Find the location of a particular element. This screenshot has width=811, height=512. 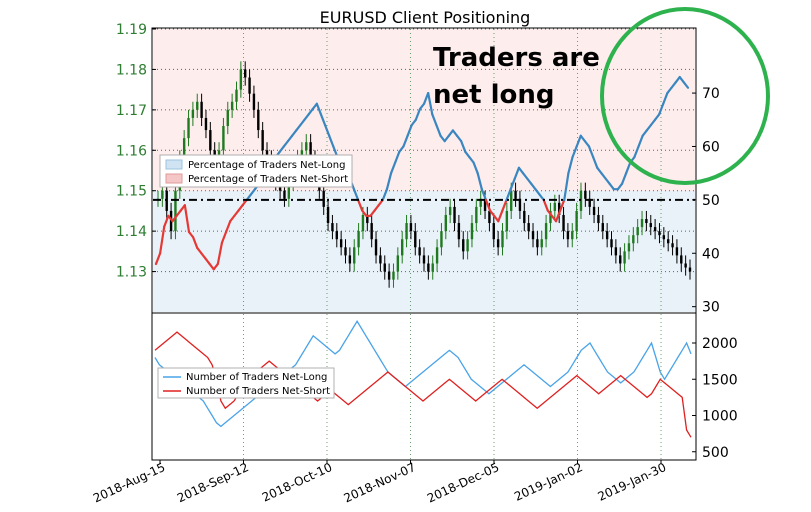

right-tick-label-bottom: 1500 is located at coordinates (720, 380).